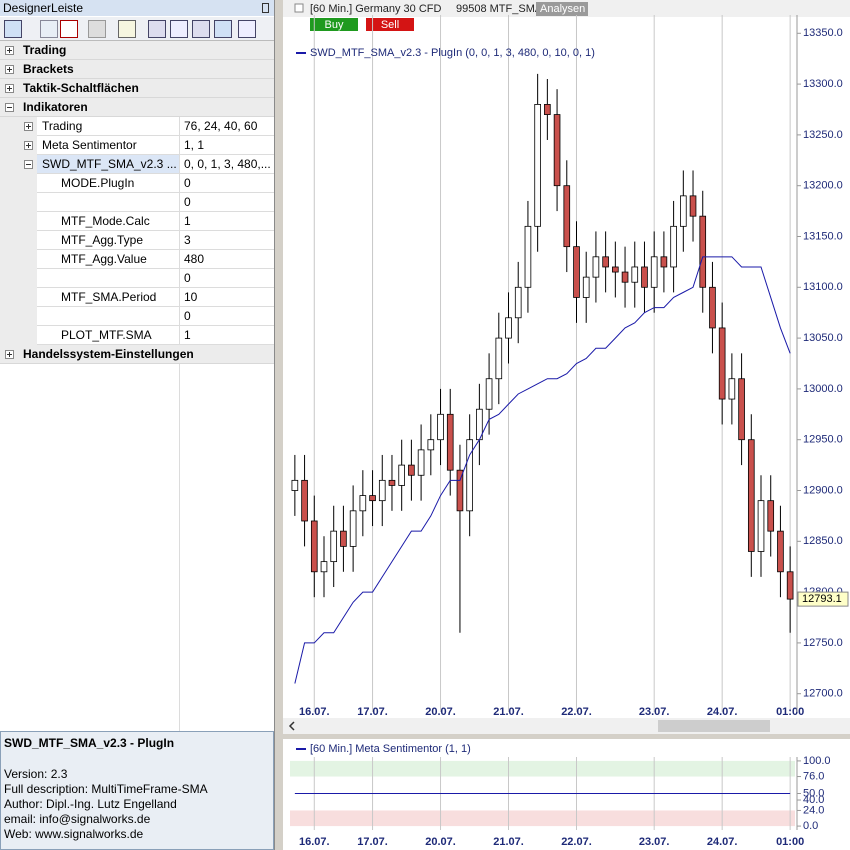 This screenshot has width=850, height=850. I want to click on tab-bg, so click(562, 9).